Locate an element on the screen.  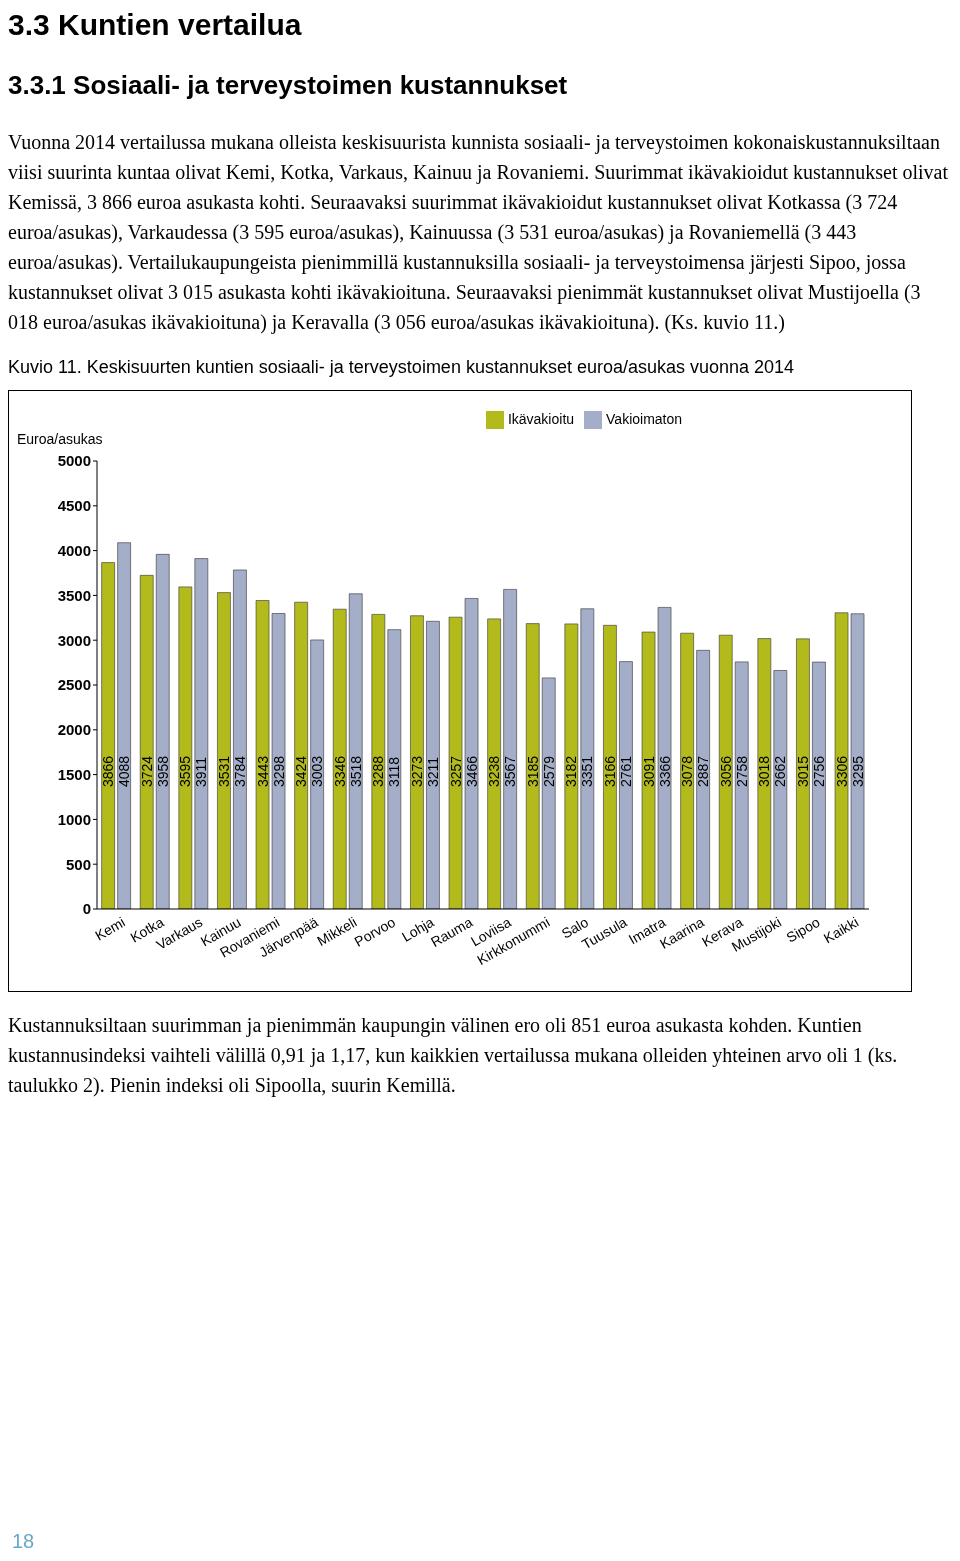
data-label: 3724 is located at coordinates (146, 771).